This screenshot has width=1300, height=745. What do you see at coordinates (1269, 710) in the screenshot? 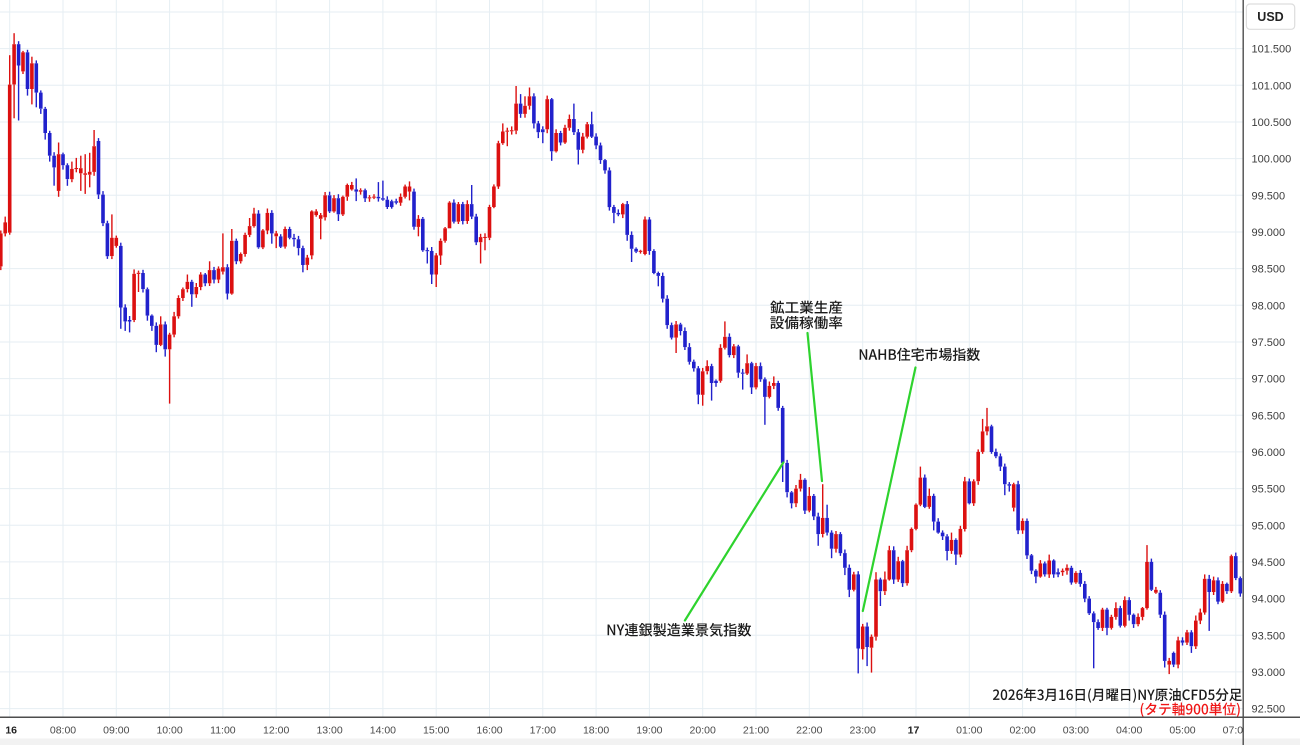
I see `svg-text: 92.500` at bounding box center [1269, 710].